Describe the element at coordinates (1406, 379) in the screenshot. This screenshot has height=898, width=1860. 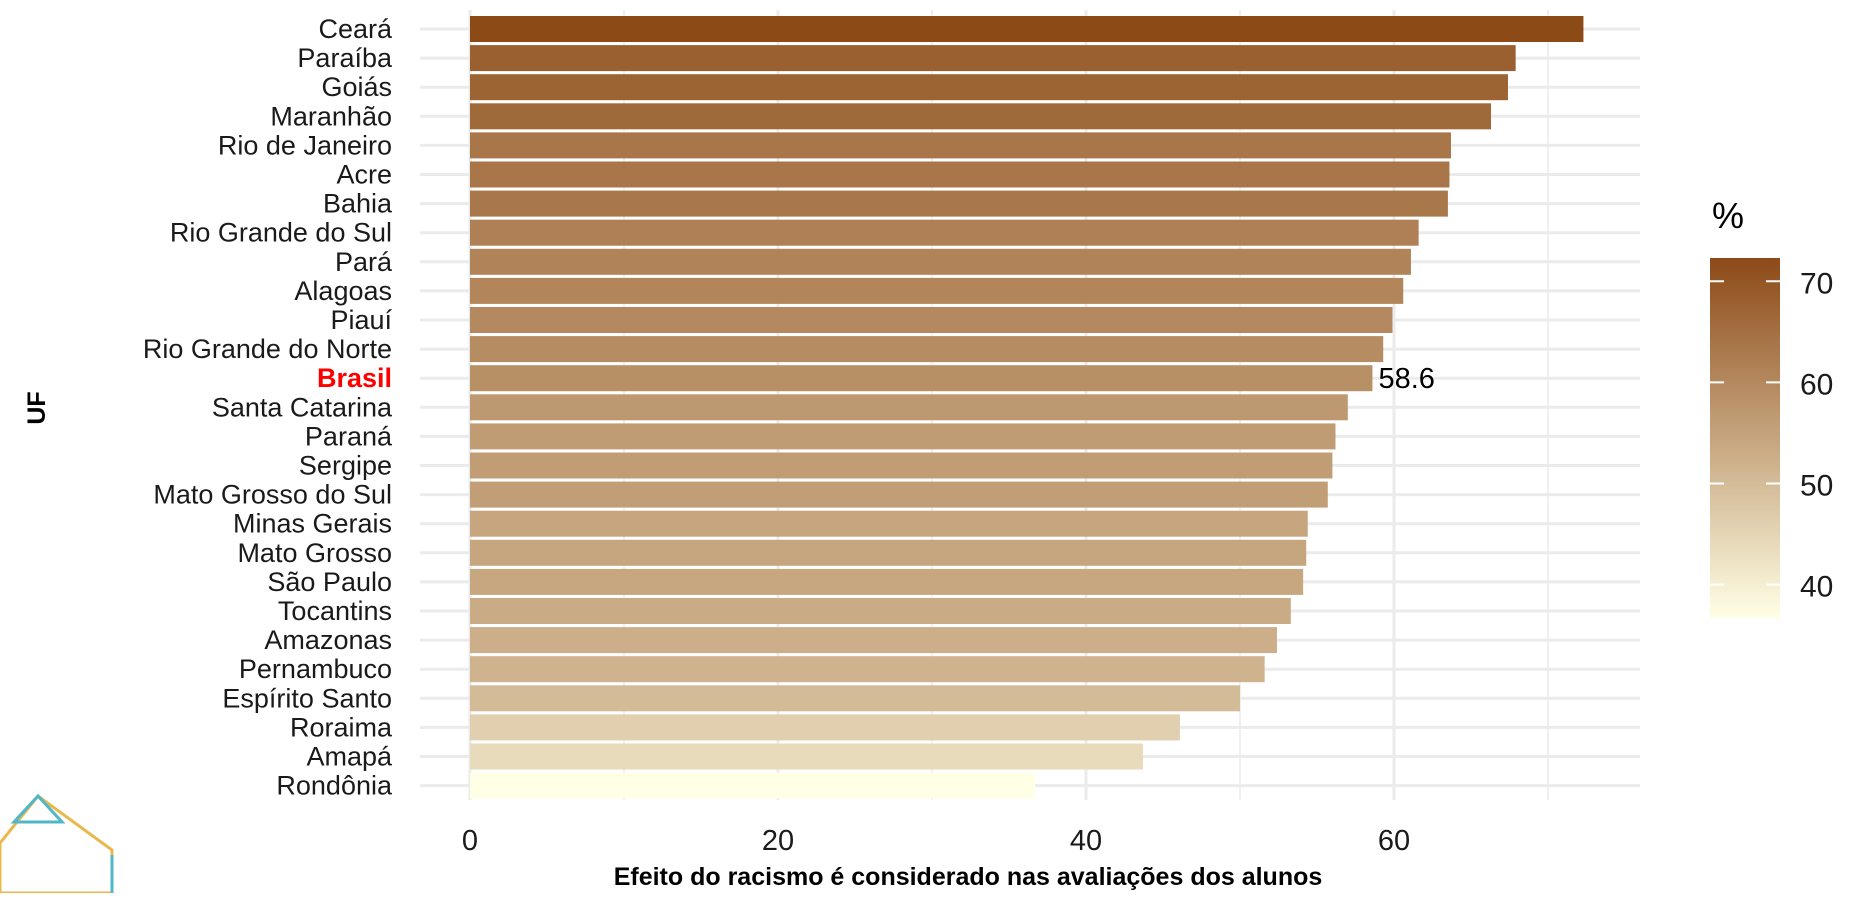
I see `data-label: 58.6` at that location.